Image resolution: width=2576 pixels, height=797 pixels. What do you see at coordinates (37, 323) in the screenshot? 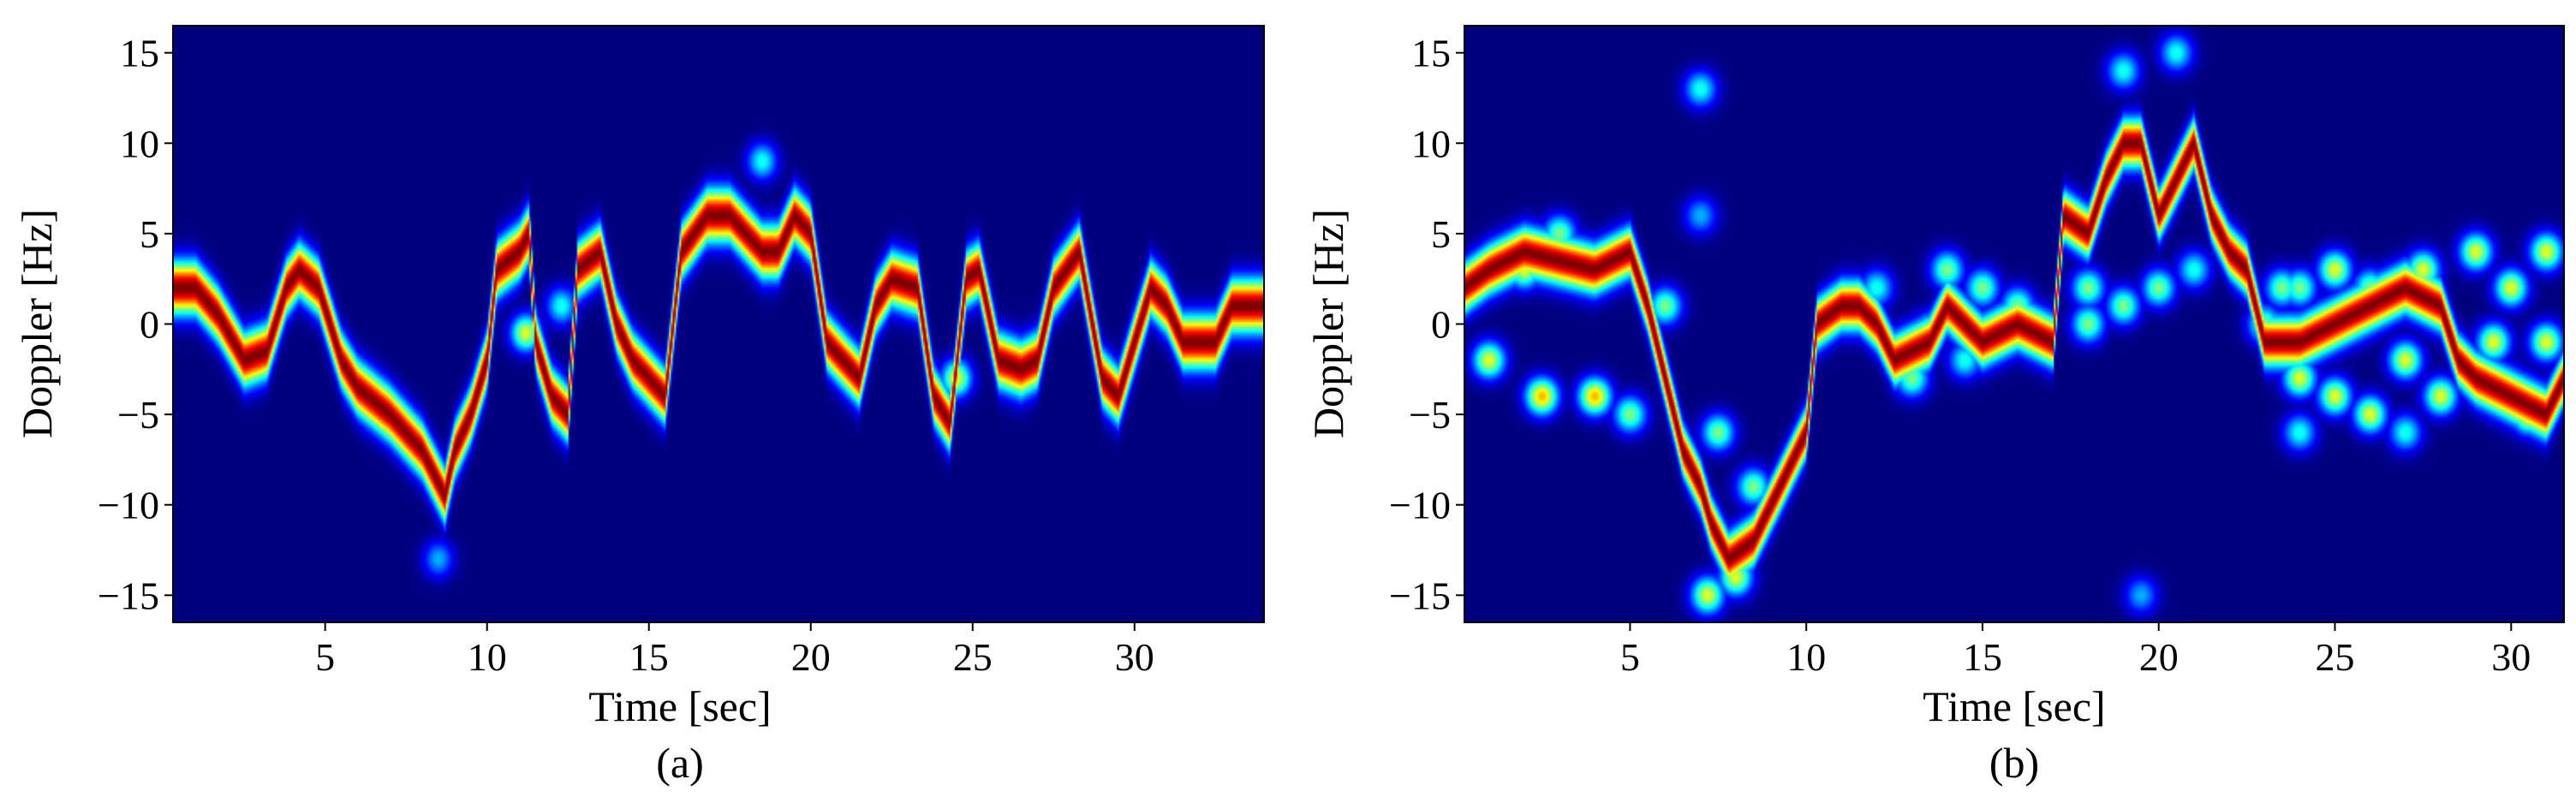
I see `y-axis-label-a: Doppler [Hz]` at bounding box center [37, 323].